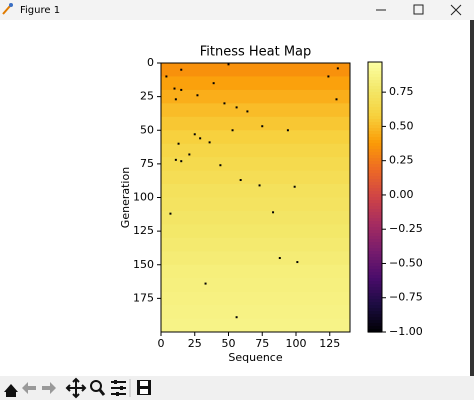  Describe the element at coordinates (118, 388) in the screenshot. I see `configure-button` at that location.